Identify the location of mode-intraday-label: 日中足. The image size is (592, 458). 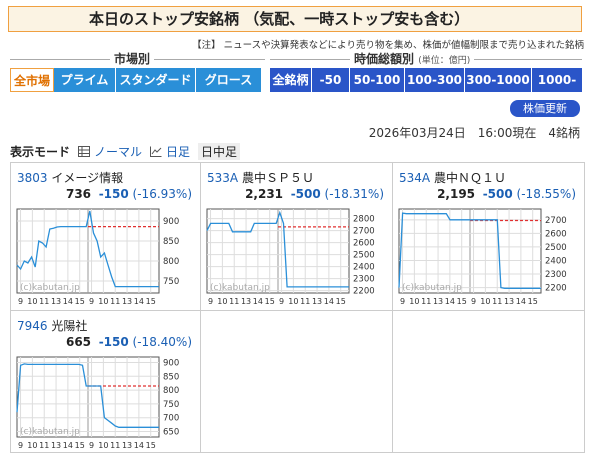
(219, 152).